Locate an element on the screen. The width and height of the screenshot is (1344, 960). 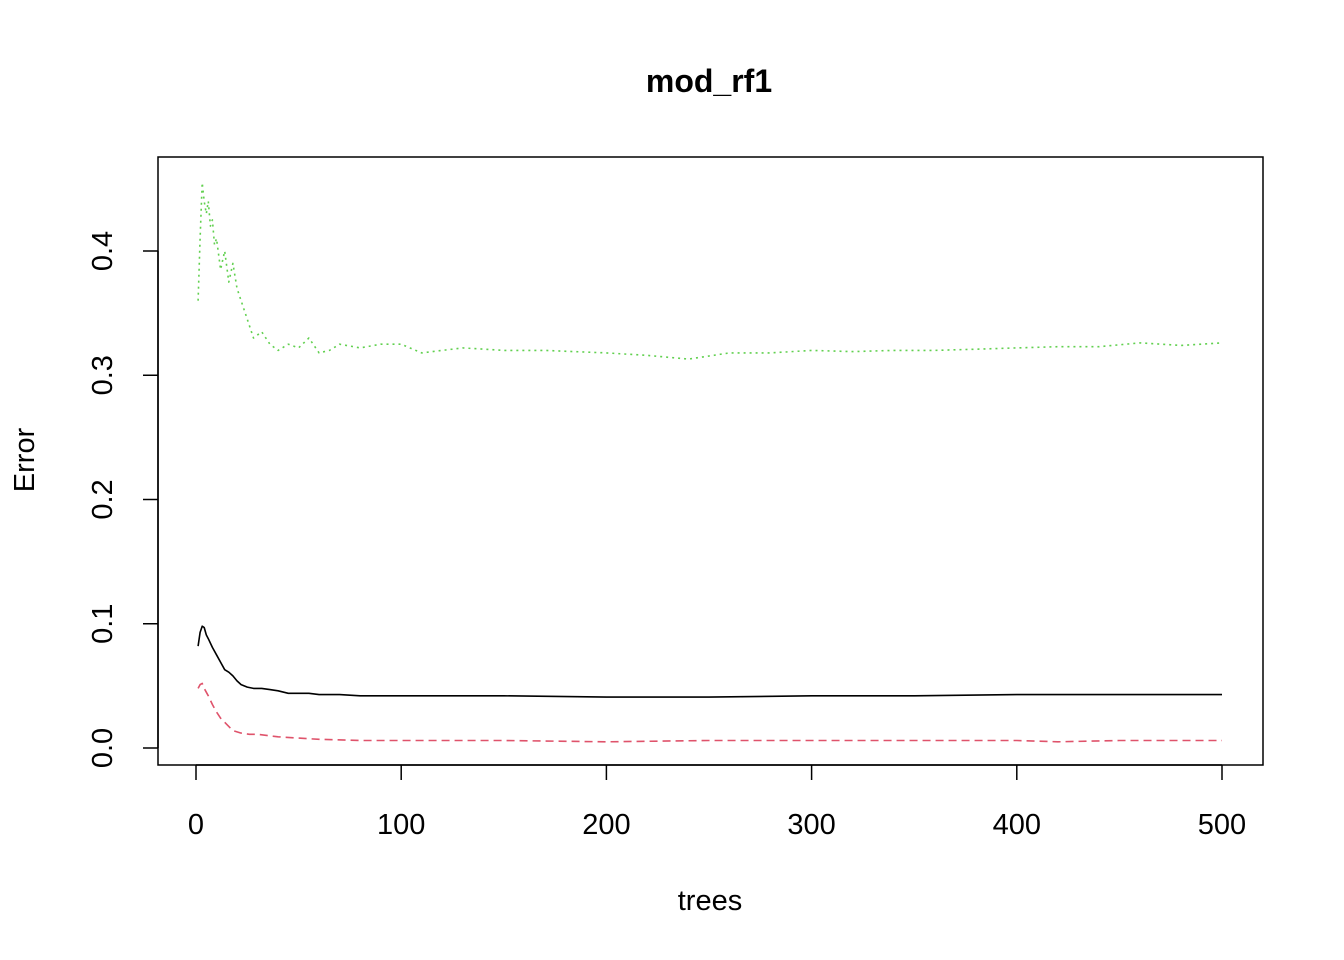
y-tick-label: 0.1 is located at coordinates (103, 624).